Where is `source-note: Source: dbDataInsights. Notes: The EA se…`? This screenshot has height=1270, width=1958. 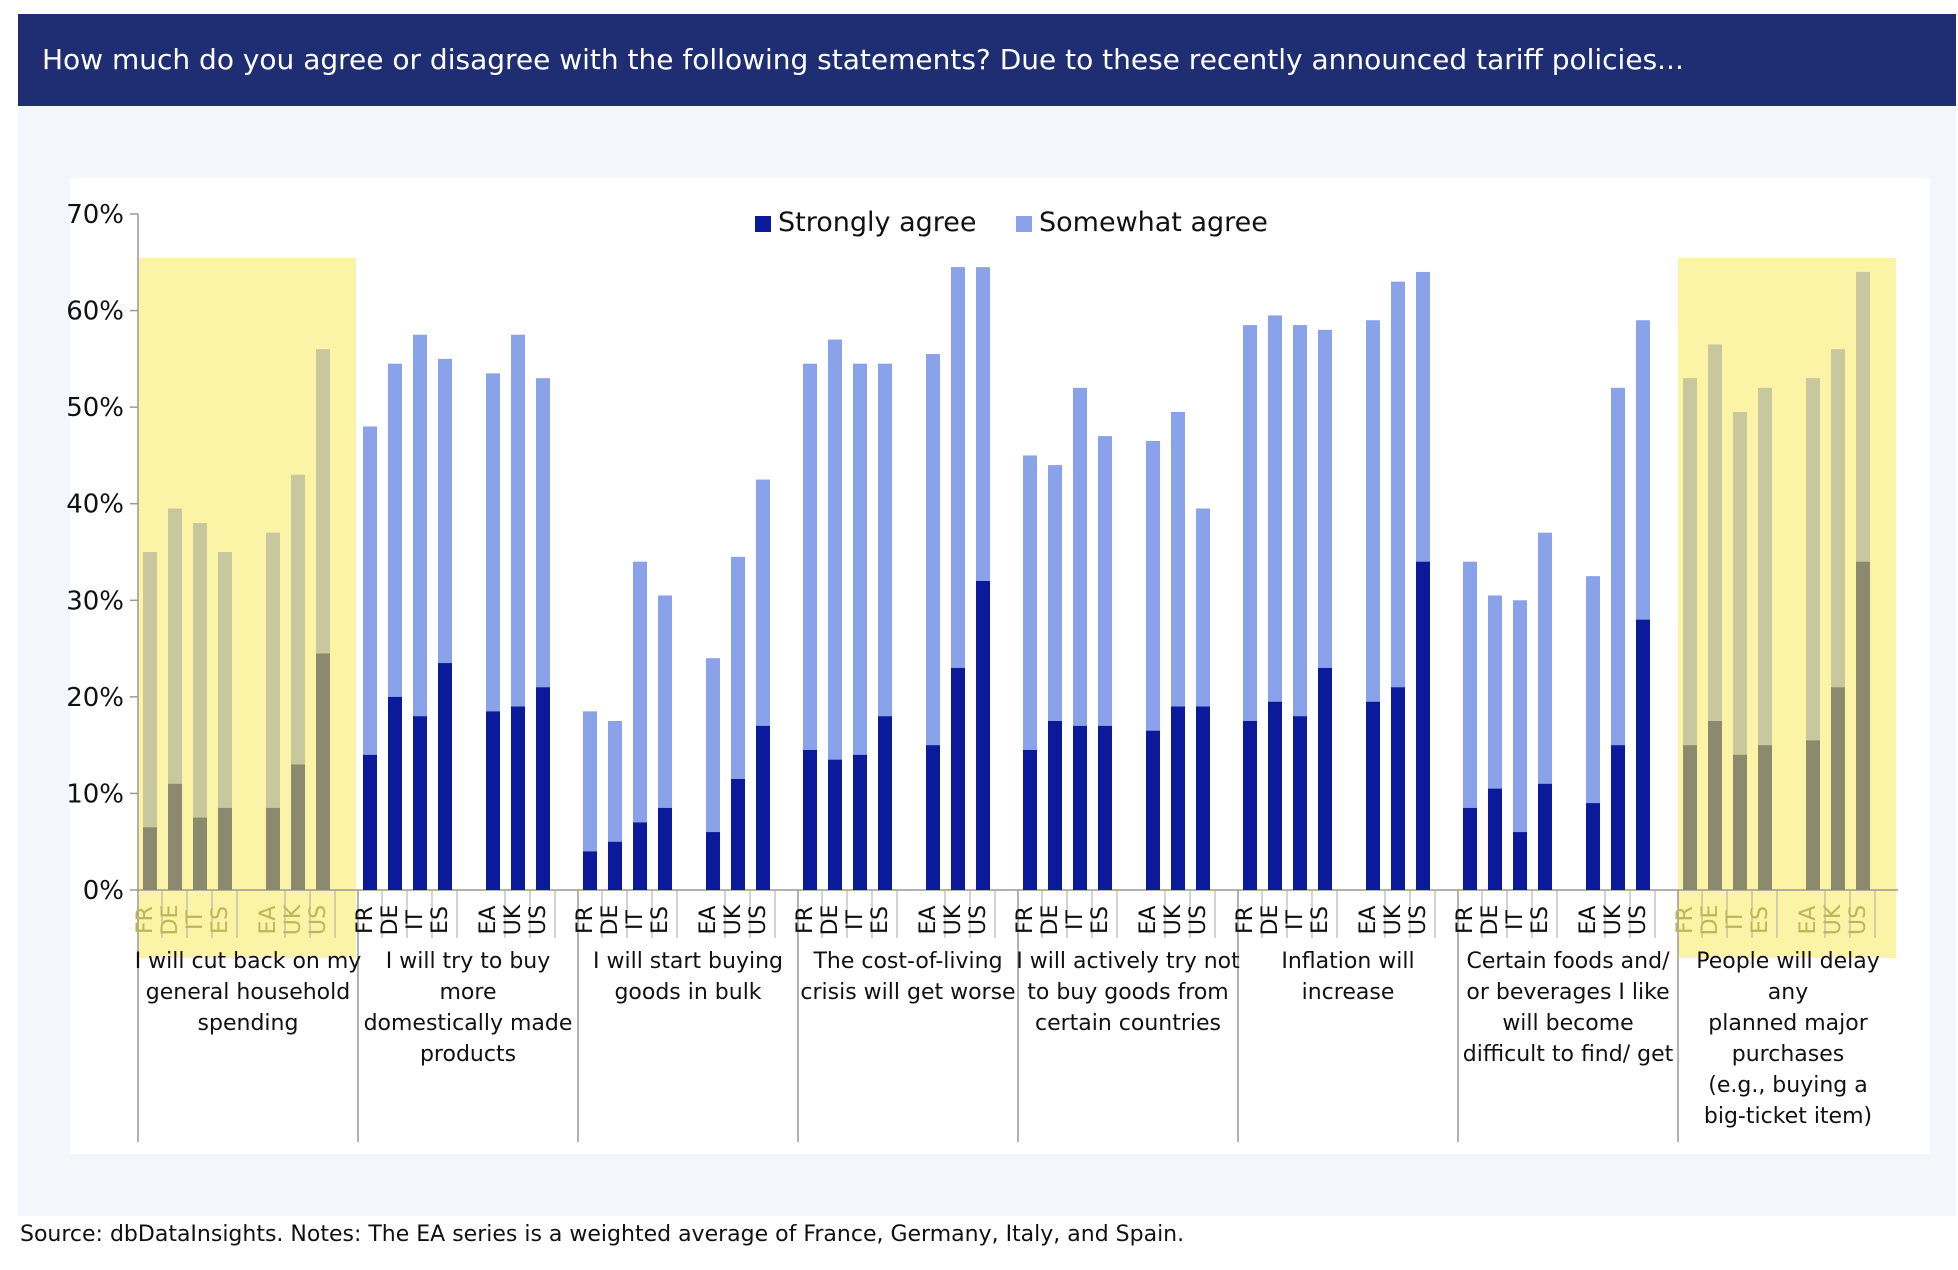
source-note: Source: dbDataInsights. Notes: The EA se… is located at coordinates (602, 1234).